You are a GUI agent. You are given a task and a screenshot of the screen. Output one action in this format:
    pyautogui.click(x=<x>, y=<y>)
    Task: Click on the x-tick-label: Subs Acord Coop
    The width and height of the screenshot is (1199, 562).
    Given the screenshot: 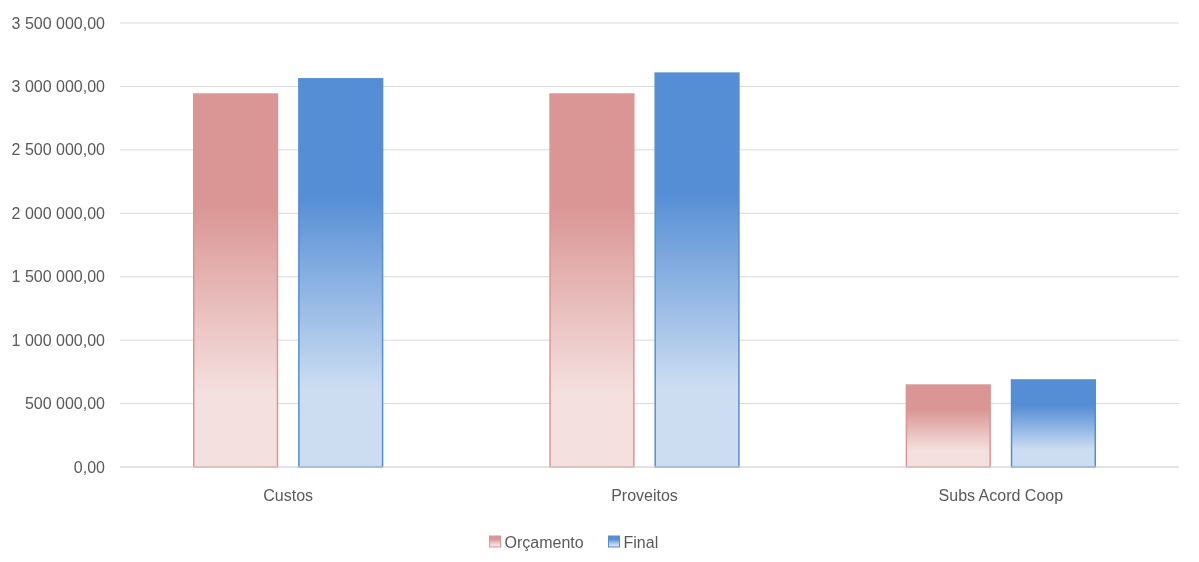 What is the action you would take?
    pyautogui.click(x=1001, y=495)
    